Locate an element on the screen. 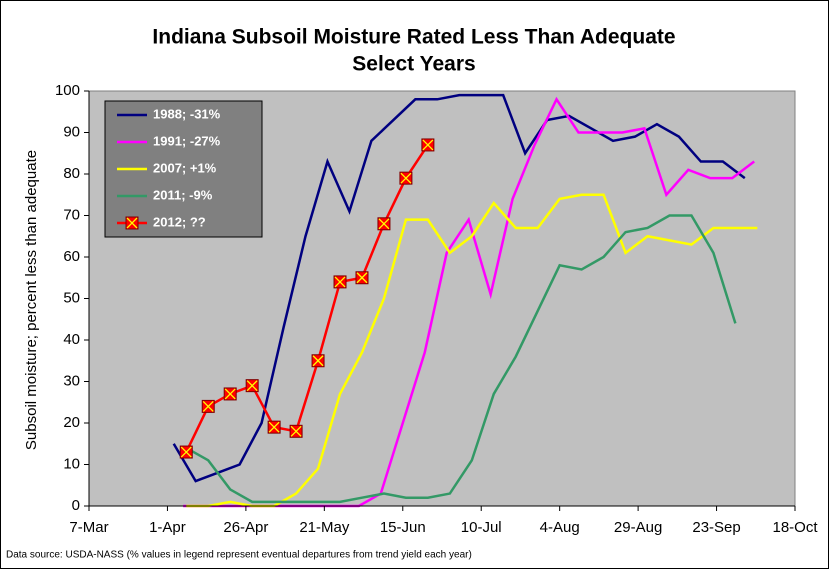 This screenshot has height=569, width=829. y-tick-label: 90 is located at coordinates (71, 131).